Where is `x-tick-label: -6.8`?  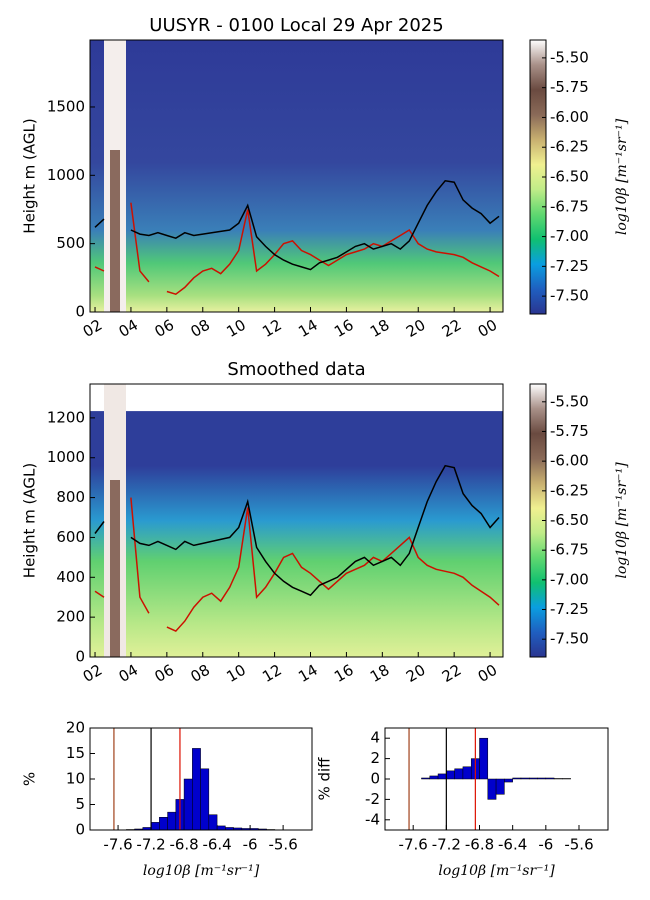
x-tick-label: -6.8 is located at coordinates (479, 845).